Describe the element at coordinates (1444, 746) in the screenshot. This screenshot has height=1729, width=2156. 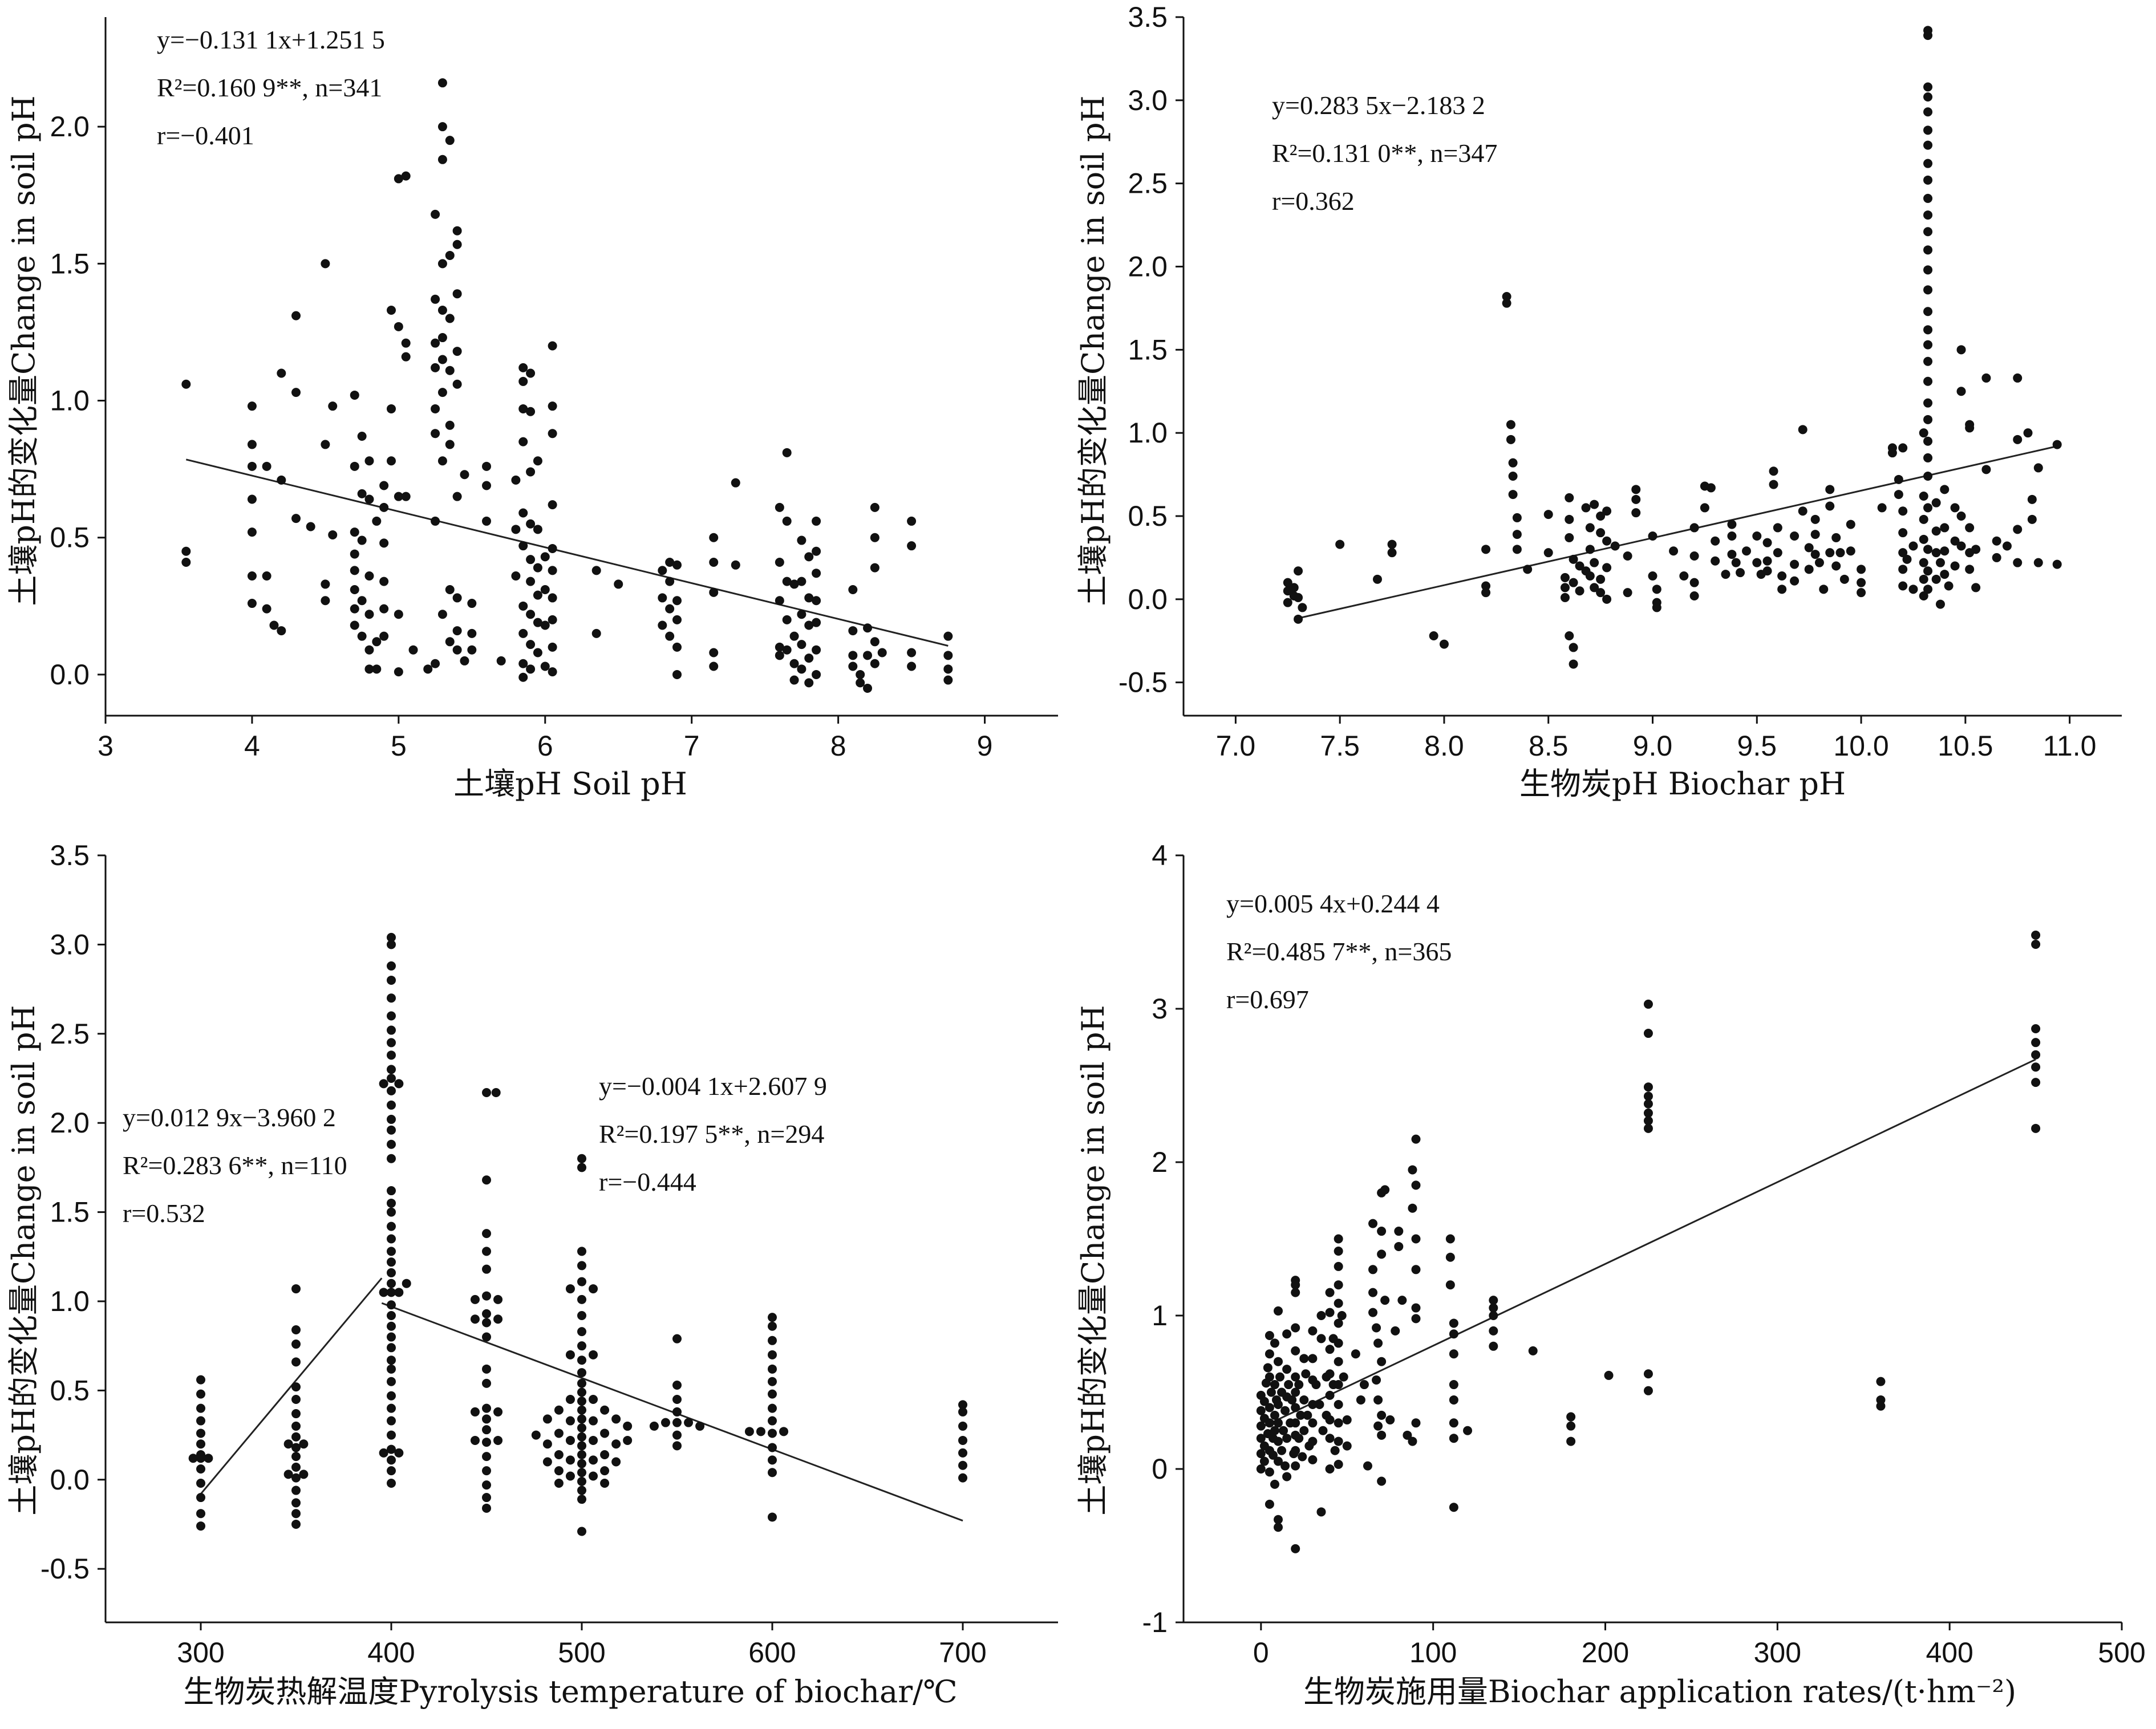
I see `x-tick-label: 8.0` at that location.